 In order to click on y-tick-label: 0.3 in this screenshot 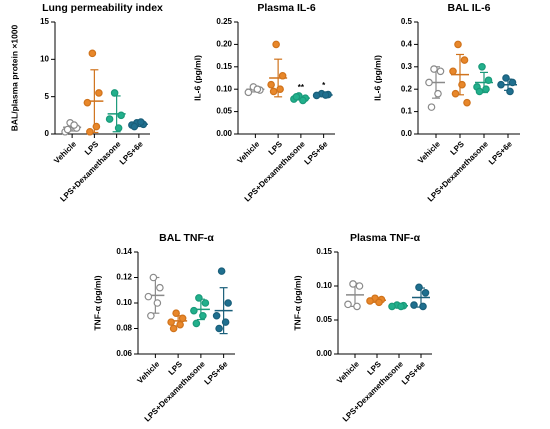, I will do `click(407, 66)`.